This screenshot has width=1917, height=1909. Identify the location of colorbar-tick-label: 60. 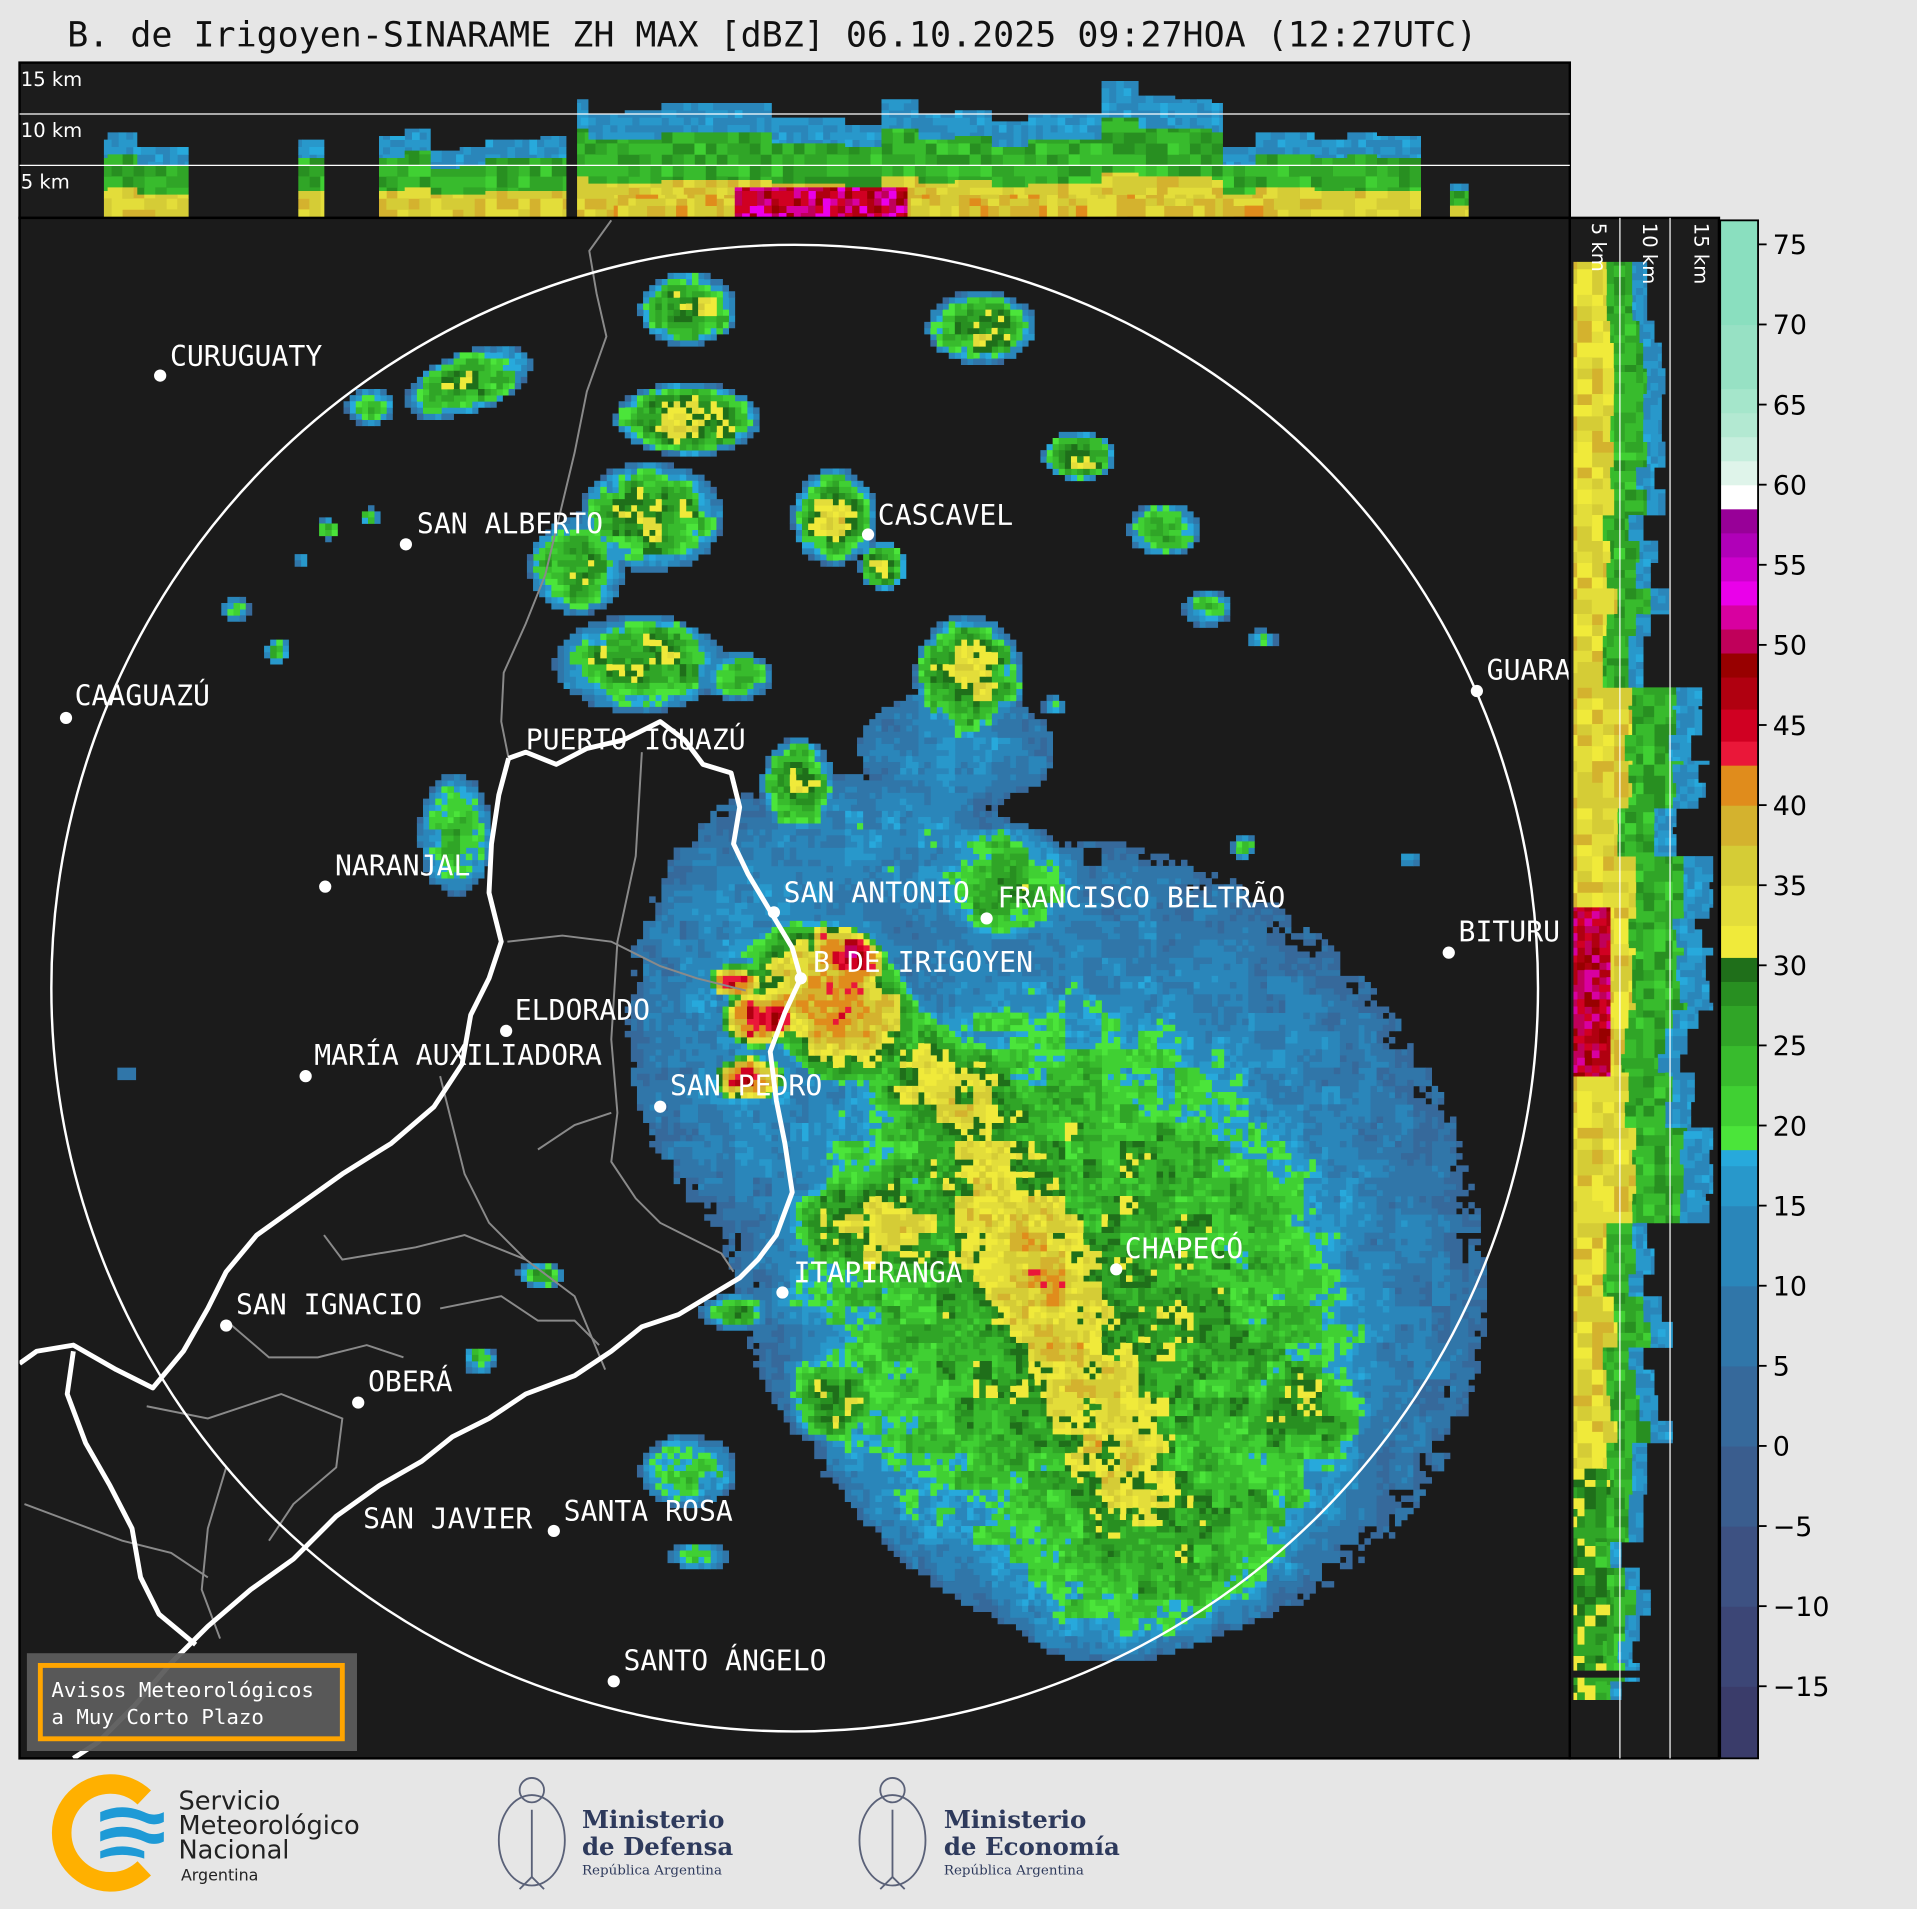
(1790, 485).